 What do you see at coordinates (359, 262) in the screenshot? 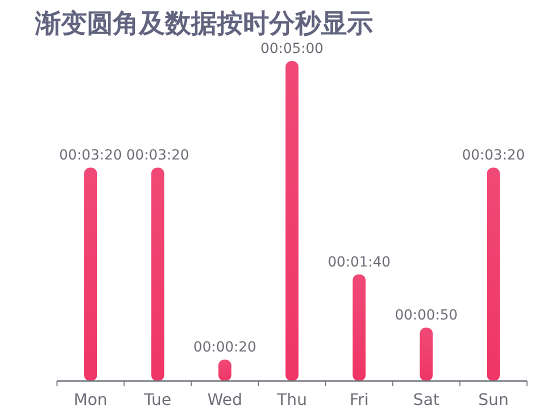
I see `data-label: 00:01:40` at bounding box center [359, 262].